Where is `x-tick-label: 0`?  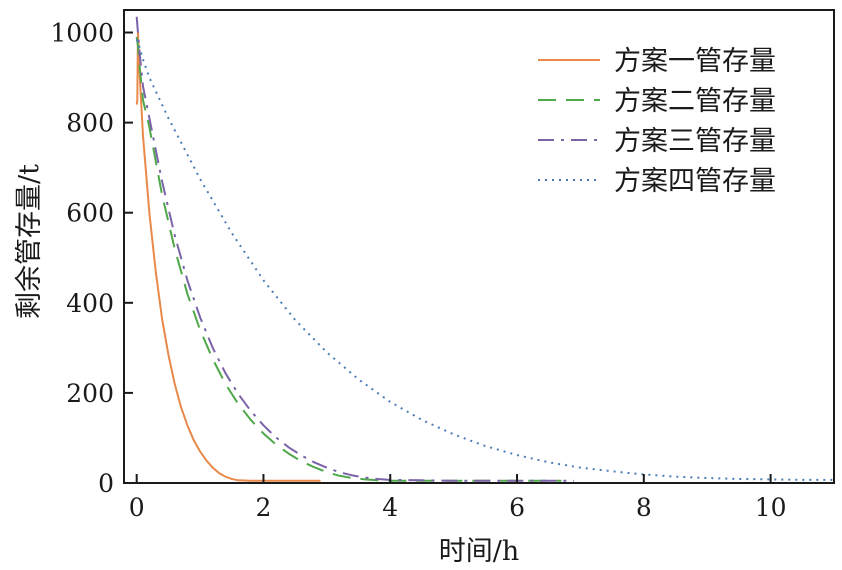 x-tick-label: 0 is located at coordinates (137, 507).